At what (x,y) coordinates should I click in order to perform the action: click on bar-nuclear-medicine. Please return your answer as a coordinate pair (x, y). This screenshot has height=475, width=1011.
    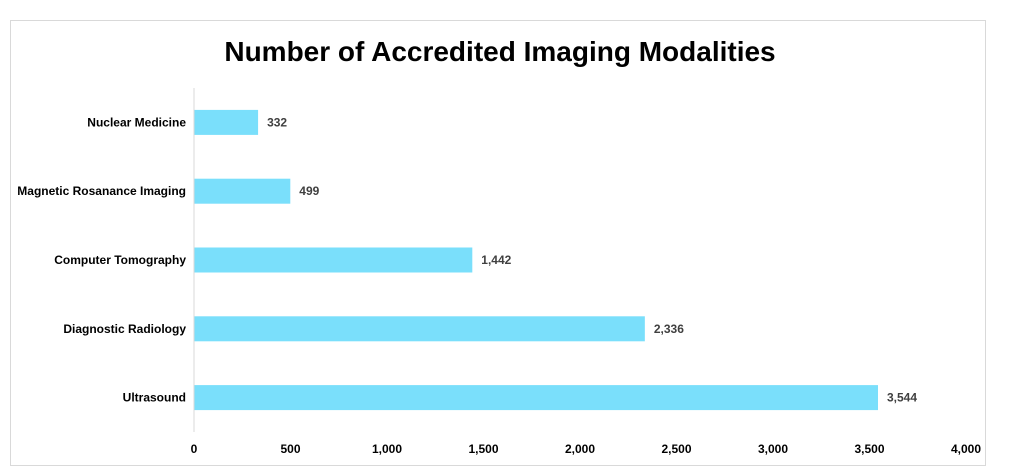
    Looking at the image, I should click on (226, 122).